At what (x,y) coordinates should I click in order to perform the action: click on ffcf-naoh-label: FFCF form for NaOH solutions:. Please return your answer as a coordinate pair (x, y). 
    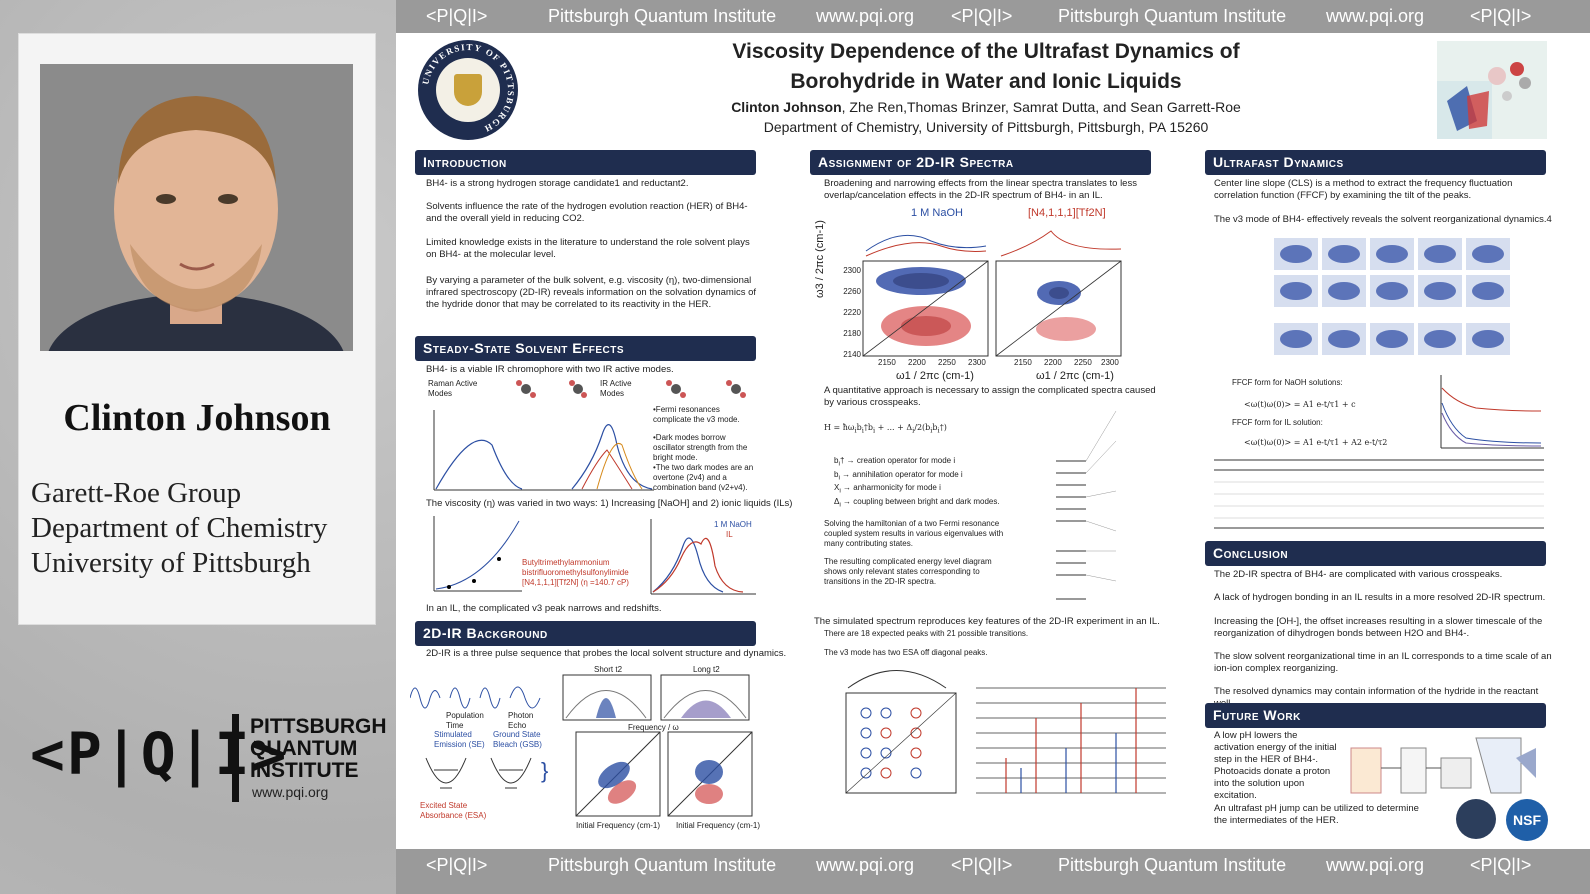
    Looking at the image, I should click on (1287, 382).